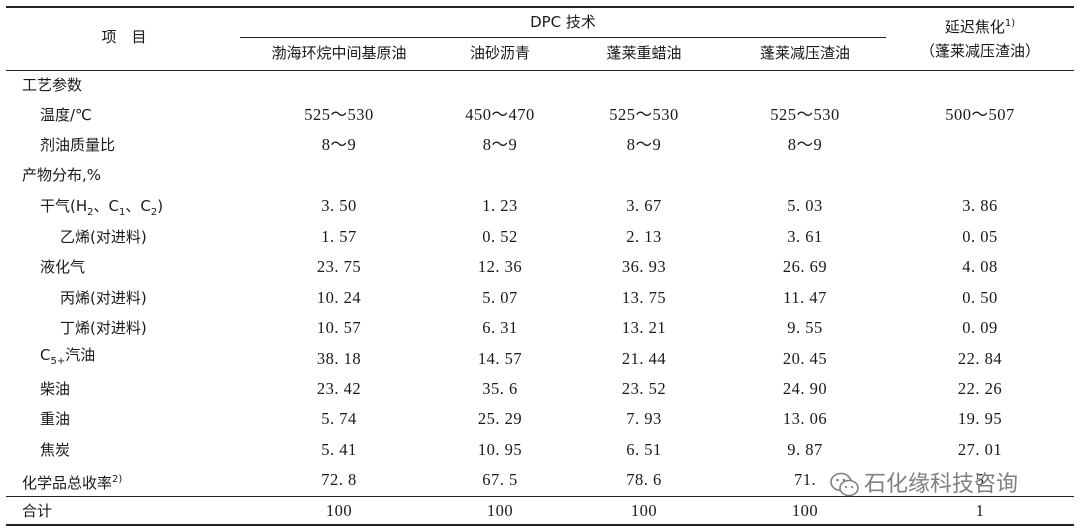  I want to click on table-cell: 3. 50, so click(339, 205).